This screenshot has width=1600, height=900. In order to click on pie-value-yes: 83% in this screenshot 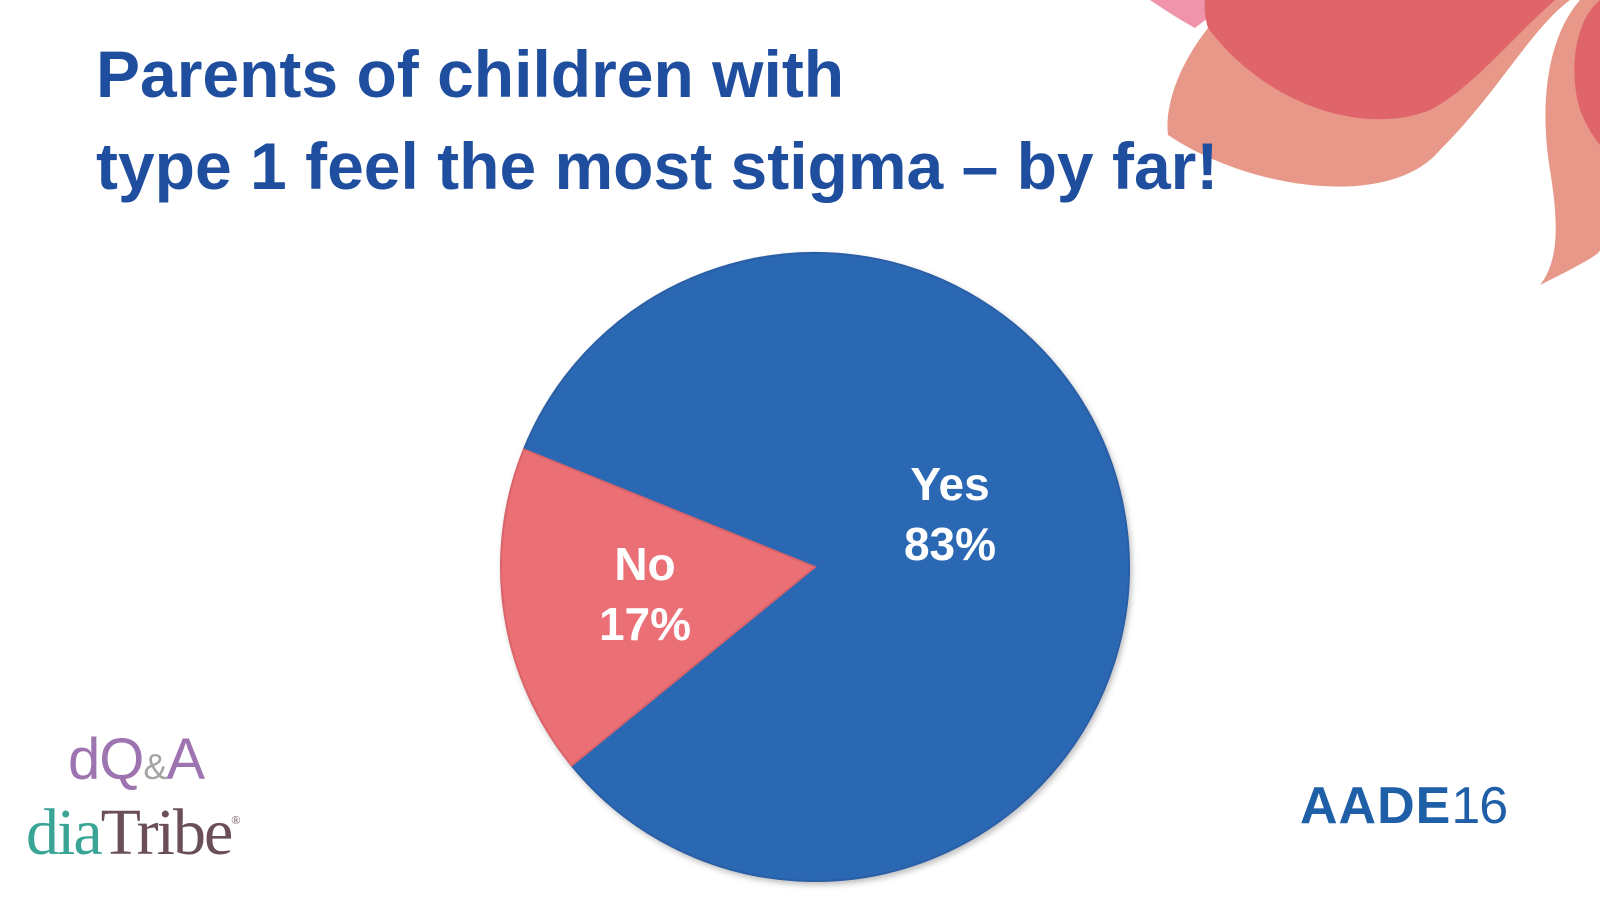, I will do `click(950, 544)`.